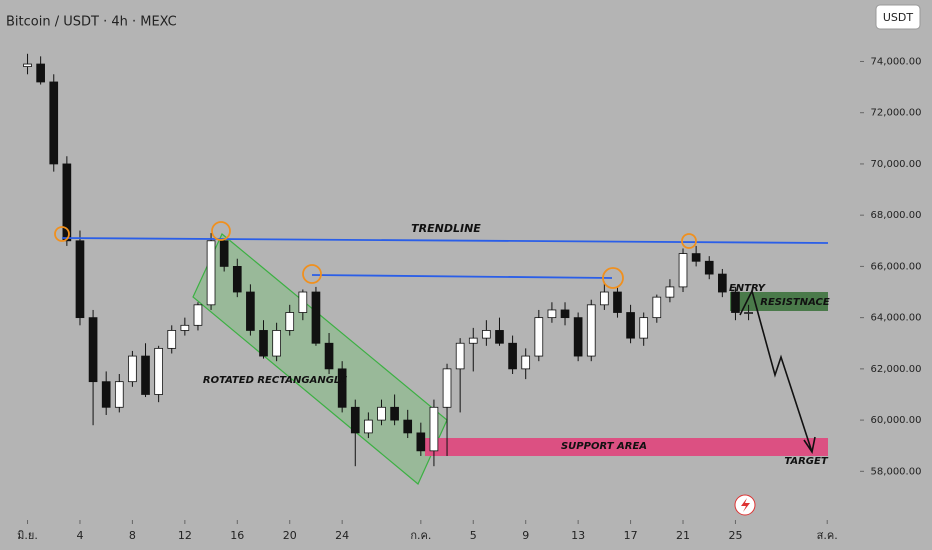 Image resolution: width=932 pixels, height=550 pixels. What do you see at coordinates (896, 164) in the screenshot?
I see `y-tick-label: 70,000.00` at bounding box center [896, 164].